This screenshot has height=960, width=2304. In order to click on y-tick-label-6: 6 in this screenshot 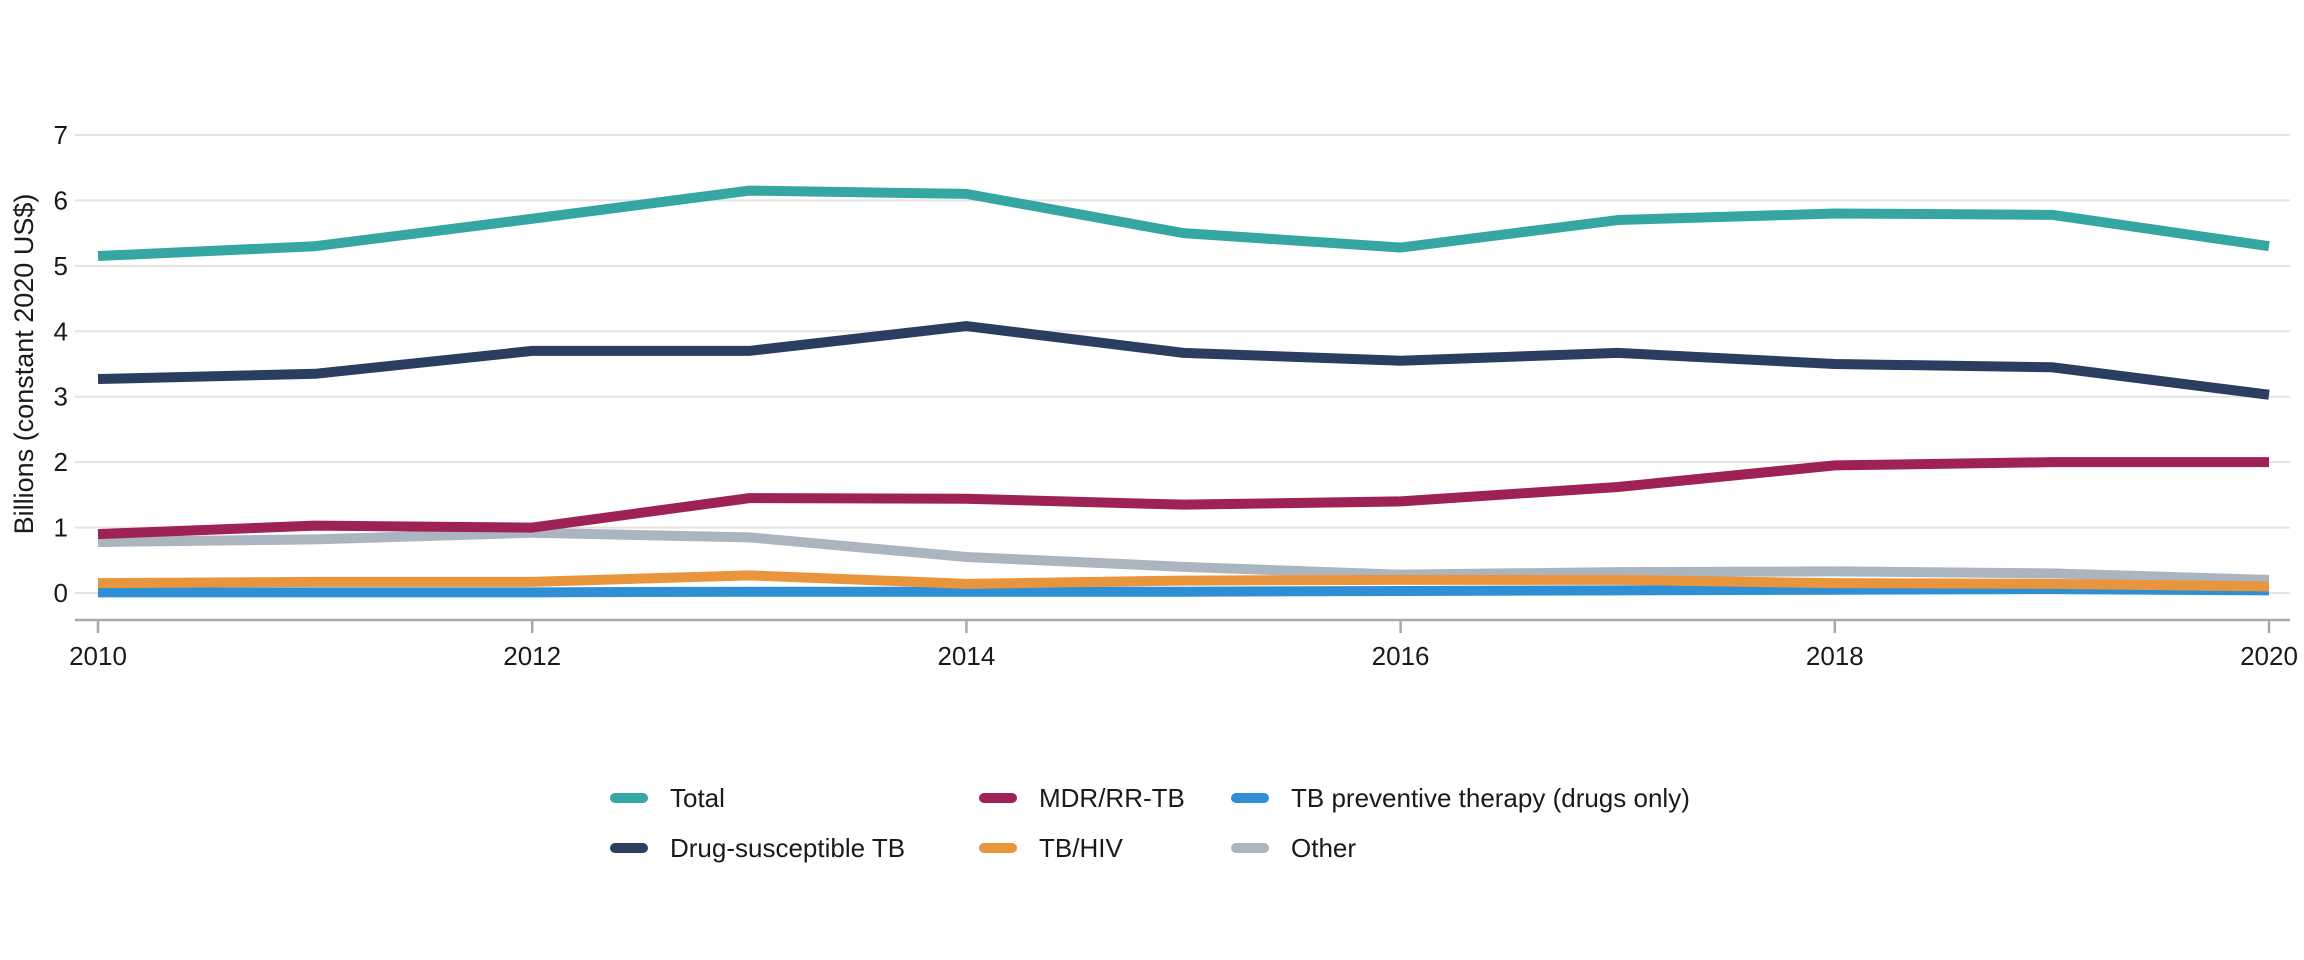, I will do `click(61, 200)`.